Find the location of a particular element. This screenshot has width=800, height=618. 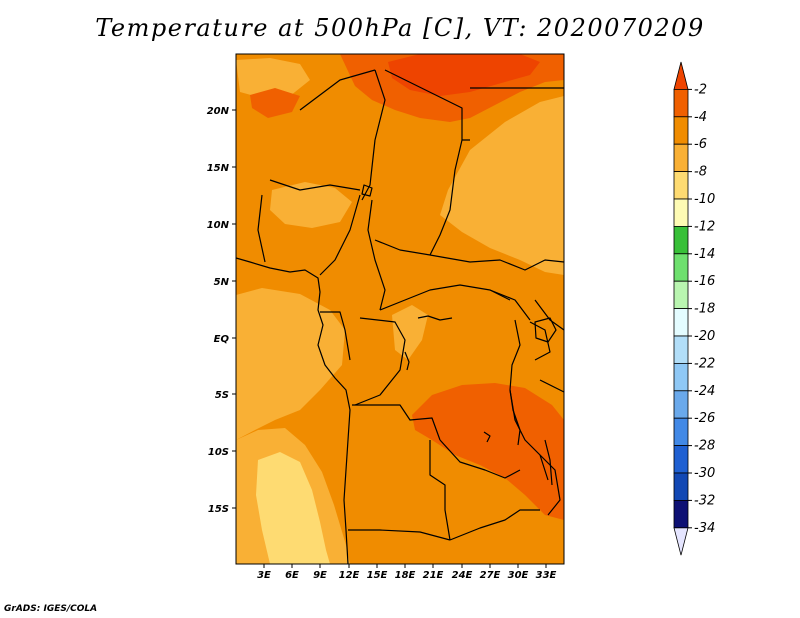

border-kenya-ssudan is located at coordinates (549, 315).